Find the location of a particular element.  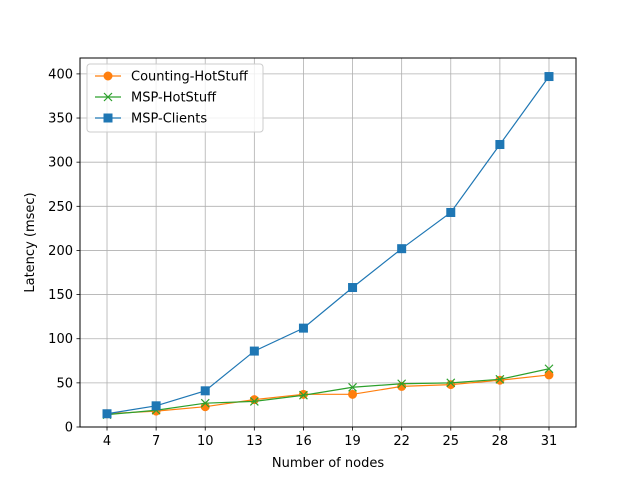

y-tick-label: 350 is located at coordinates (60, 119).